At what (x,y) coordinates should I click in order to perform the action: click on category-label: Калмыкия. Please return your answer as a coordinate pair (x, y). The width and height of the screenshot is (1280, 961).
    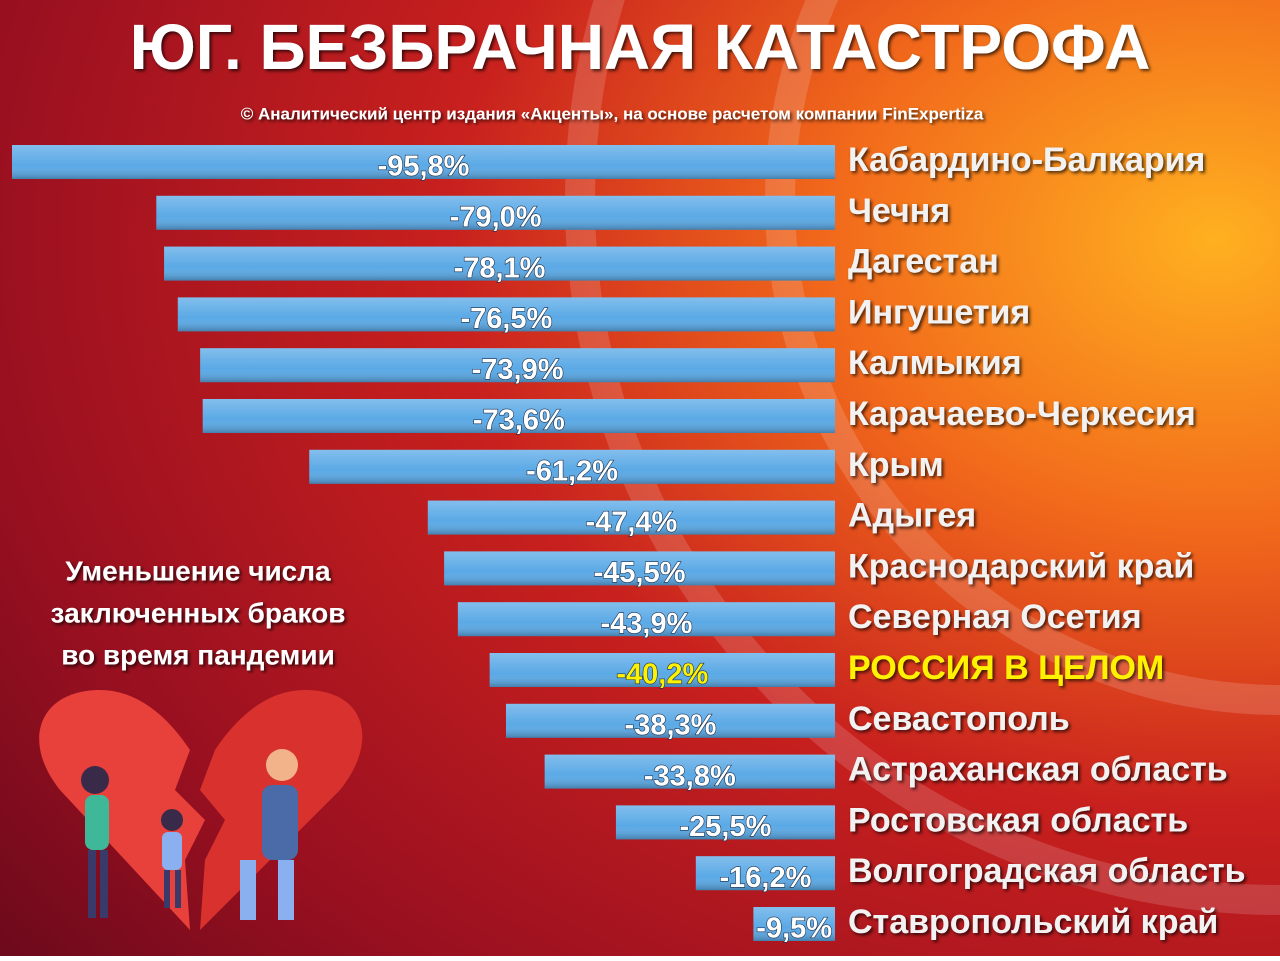
    Looking at the image, I should click on (935, 363).